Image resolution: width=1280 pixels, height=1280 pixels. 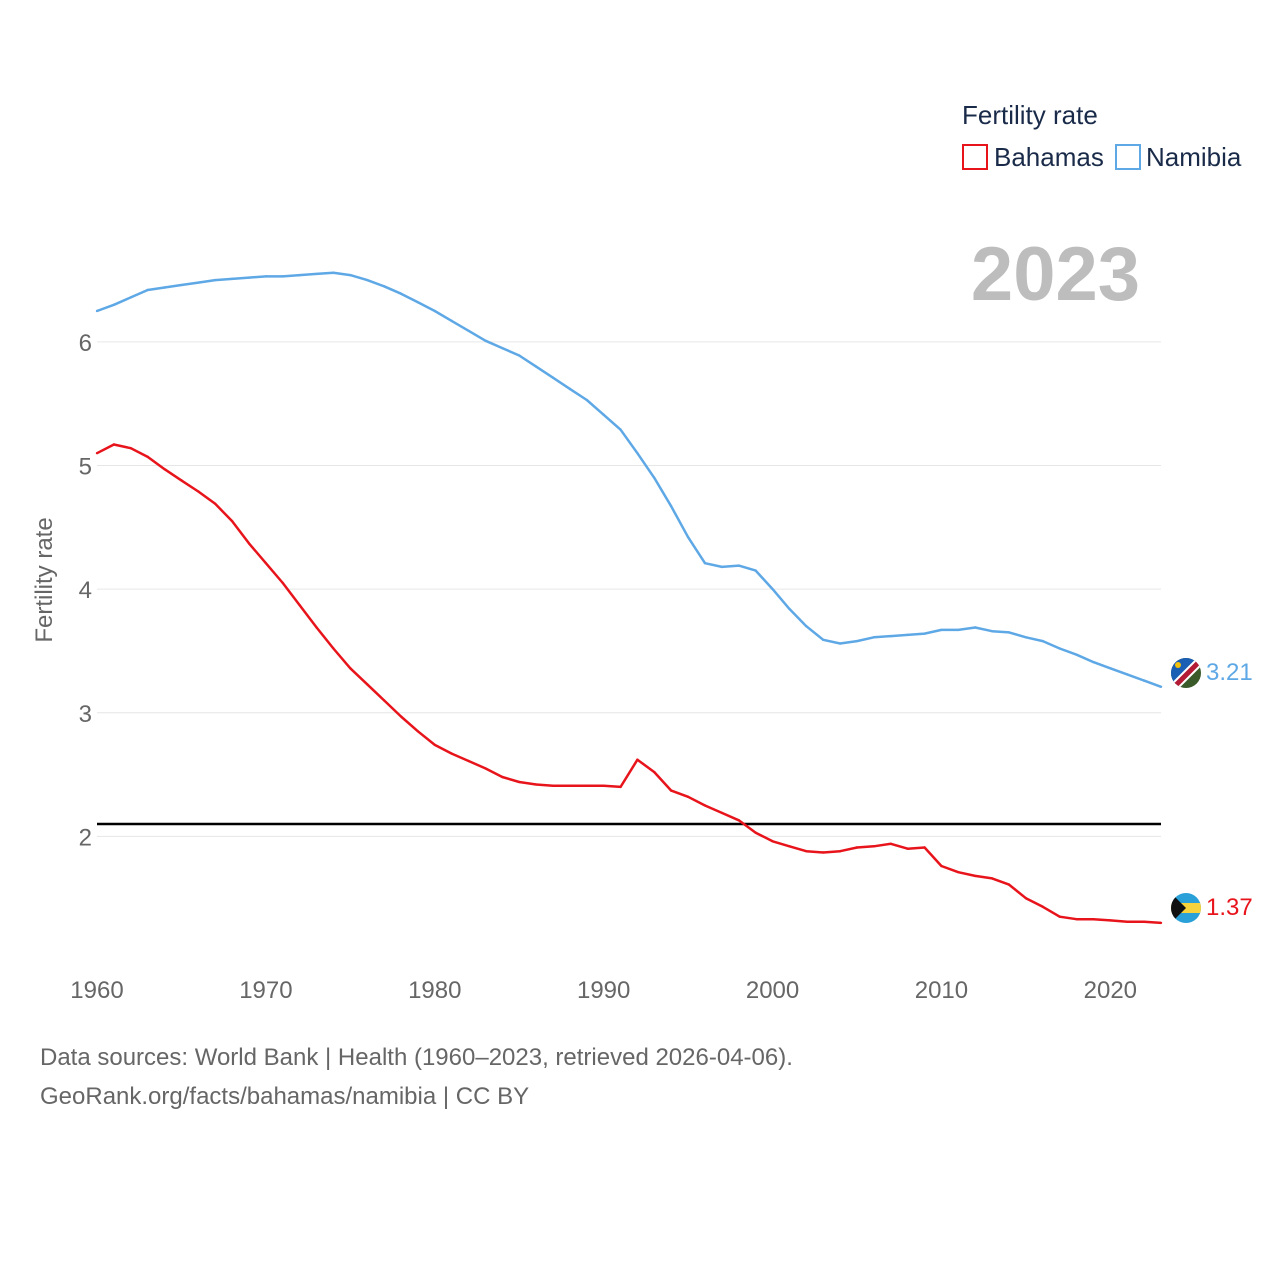 I want to click on y-tick-label: 5, so click(x=85, y=467).